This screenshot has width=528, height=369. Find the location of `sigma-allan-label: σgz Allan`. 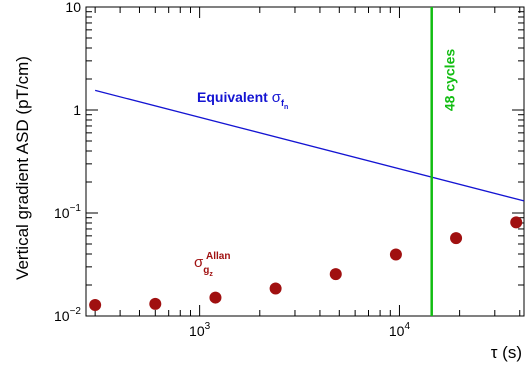

sigma-allan-label: σgz Allan is located at coordinates (212, 264).